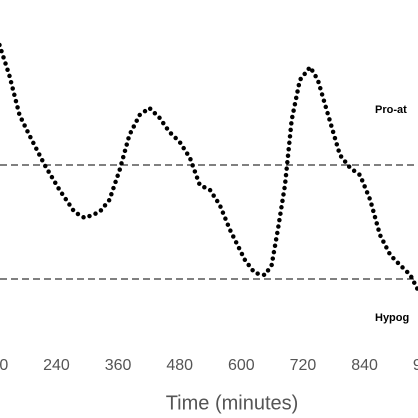  What do you see at coordinates (415, 365) in the screenshot?
I see `x-tick-label: 960` at bounding box center [415, 365].